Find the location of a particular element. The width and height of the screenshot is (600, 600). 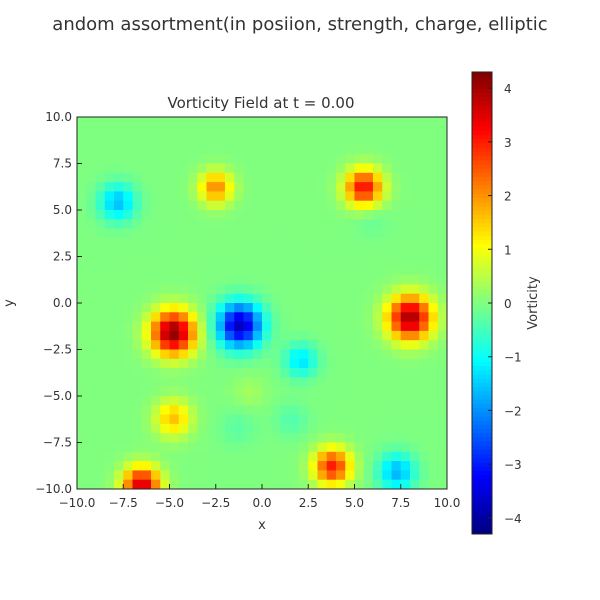

colorbar-tick-label: 2 is located at coordinates (508, 197).